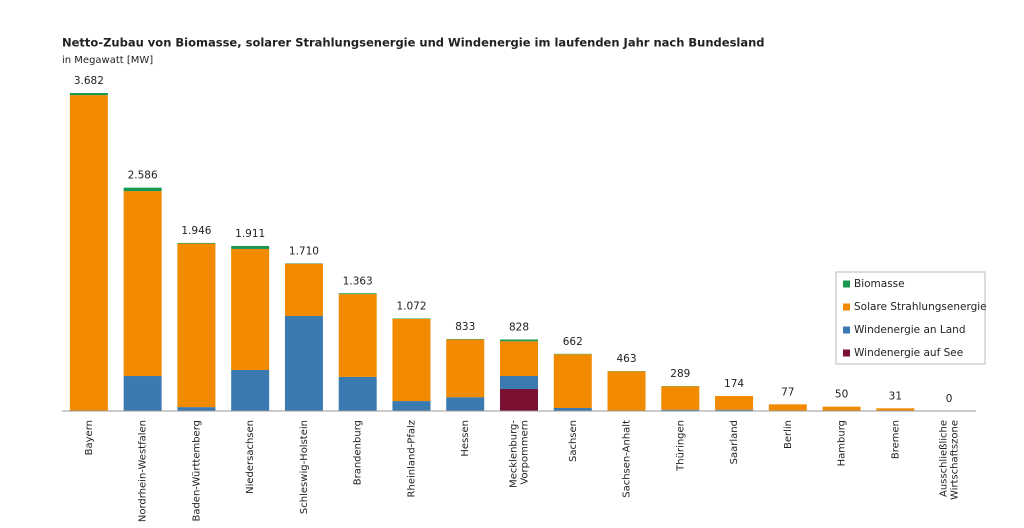 This screenshot has width=1024, height=528. What do you see at coordinates (950, 460) in the screenshot?
I see `x-tick-label: AusschließlicheWirtschaftszone` at bounding box center [950, 460].